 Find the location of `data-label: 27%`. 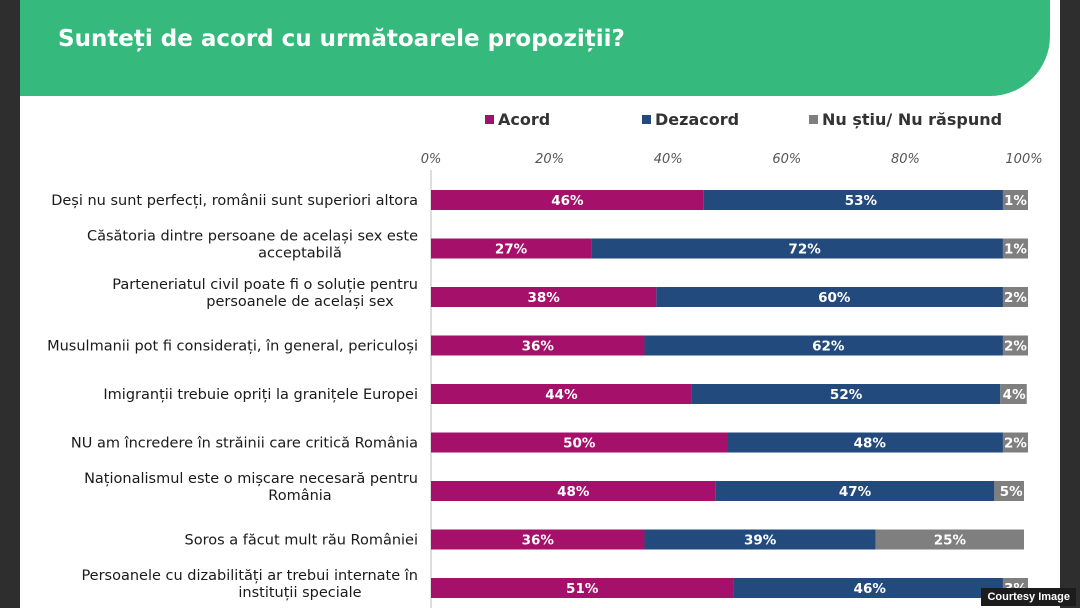

data-label: 27% is located at coordinates (511, 250).